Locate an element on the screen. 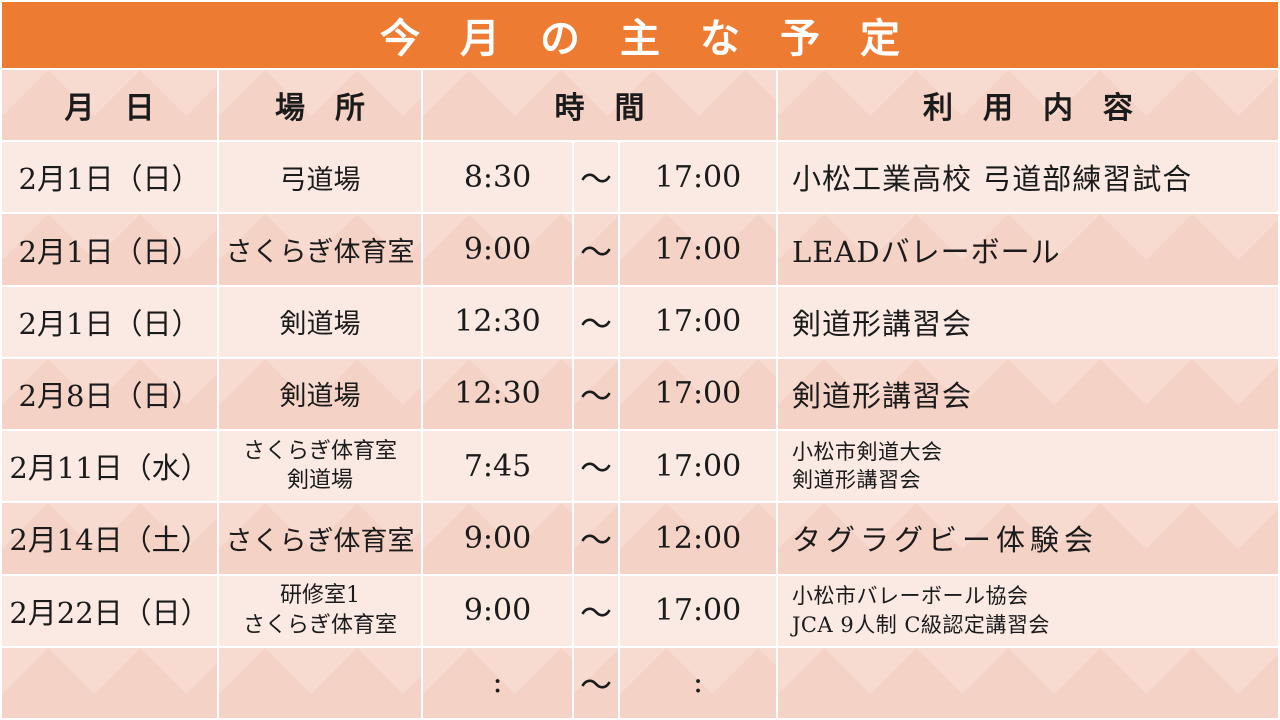 The image size is (1280, 720). start-time-cell: : is located at coordinates (497, 682).